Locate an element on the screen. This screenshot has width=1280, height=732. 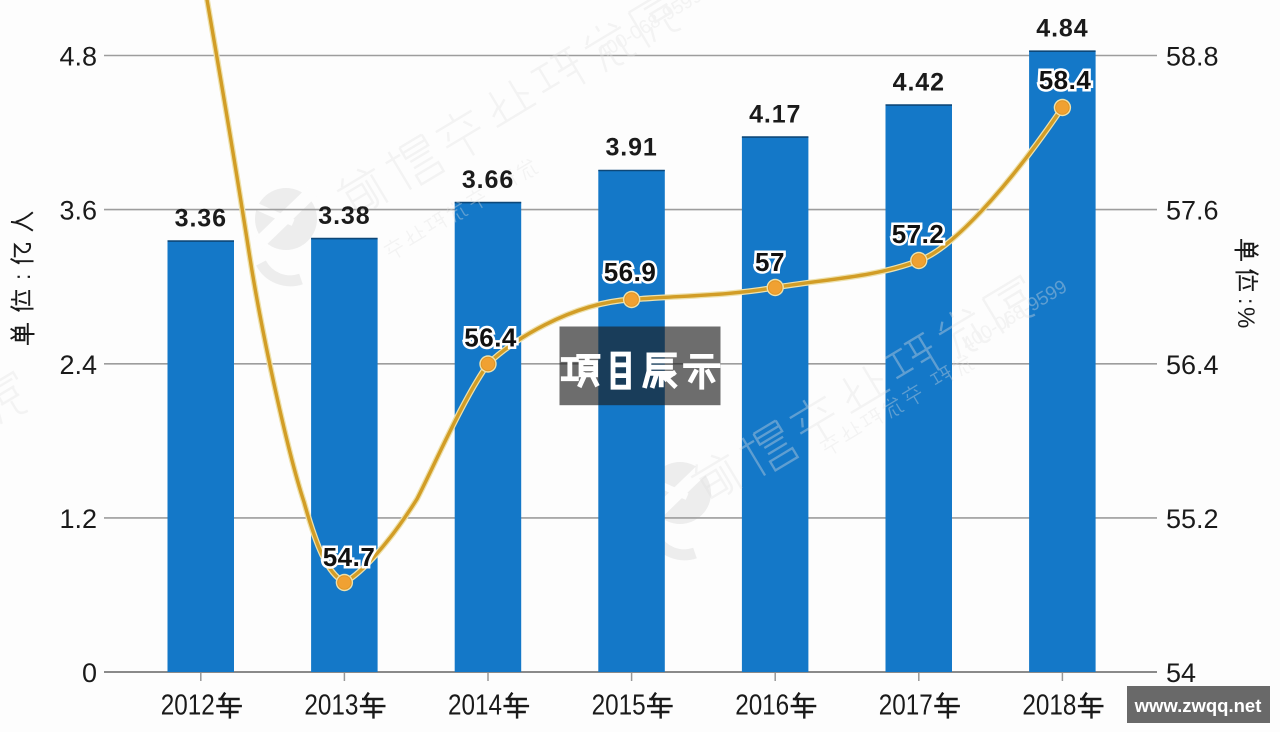
svg-text: 4.8 is located at coordinates (78, 57).